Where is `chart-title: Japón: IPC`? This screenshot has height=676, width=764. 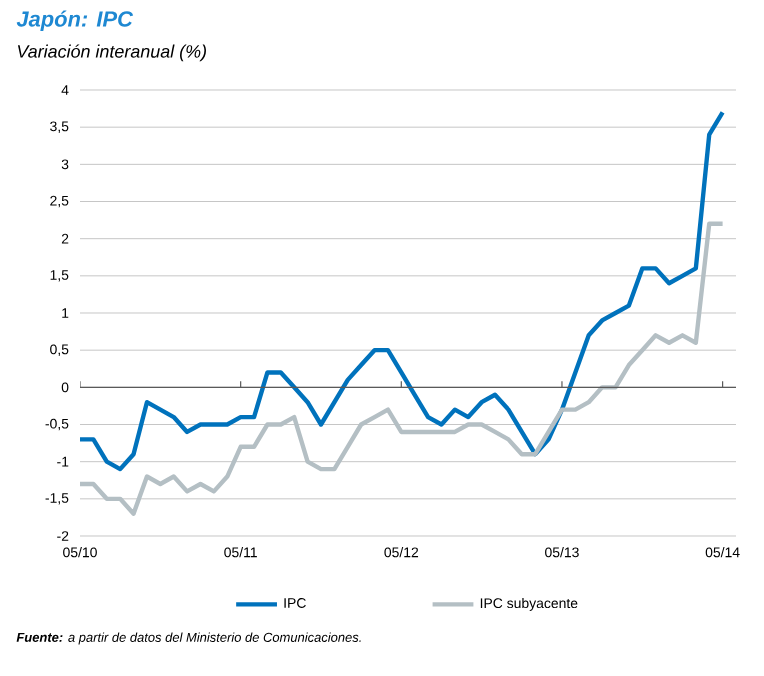
chart-title: Japón: IPC is located at coordinates (75, 20).